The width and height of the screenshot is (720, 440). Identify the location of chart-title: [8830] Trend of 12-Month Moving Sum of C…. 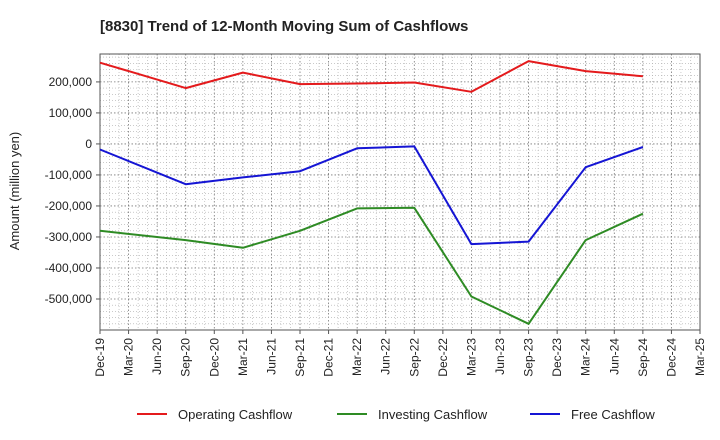
(284, 26).